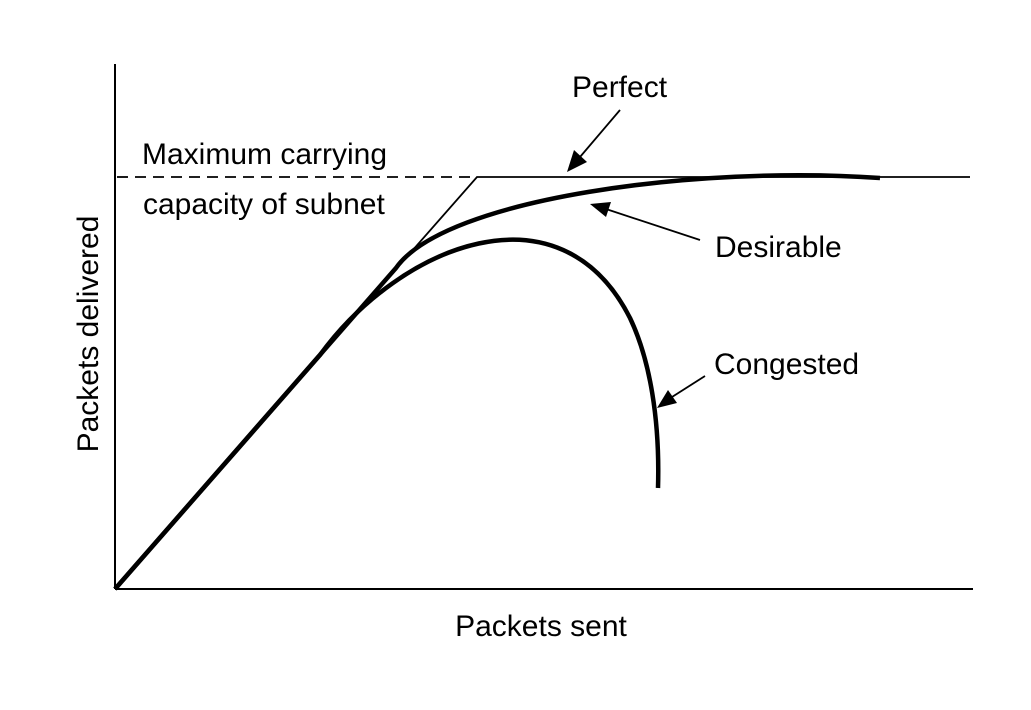 This screenshot has width=1031, height=710. What do you see at coordinates (667, 399) in the screenshot?
I see `congested-arrow-head` at bounding box center [667, 399].